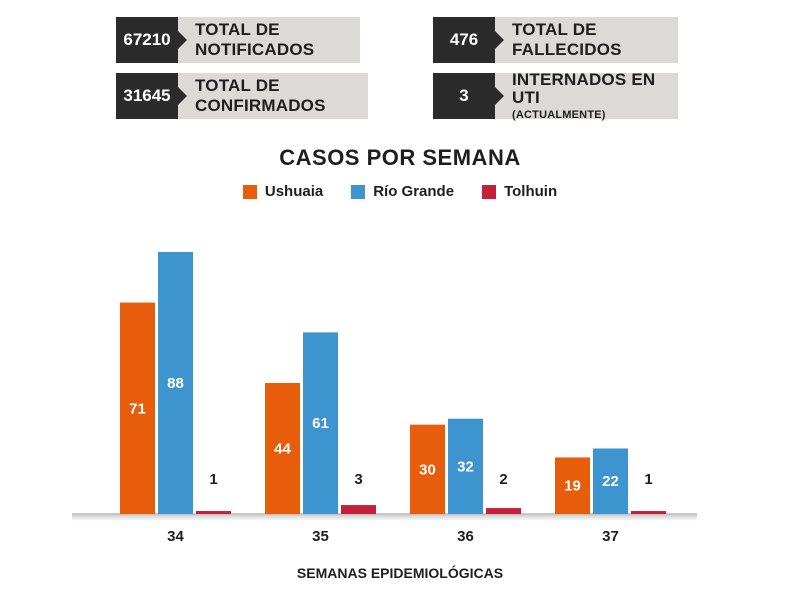 The width and height of the screenshot is (800, 600). Describe the element at coordinates (567, 39) in the screenshot. I see `stat-label: TOTAL DE FALLECIDOS` at that location.